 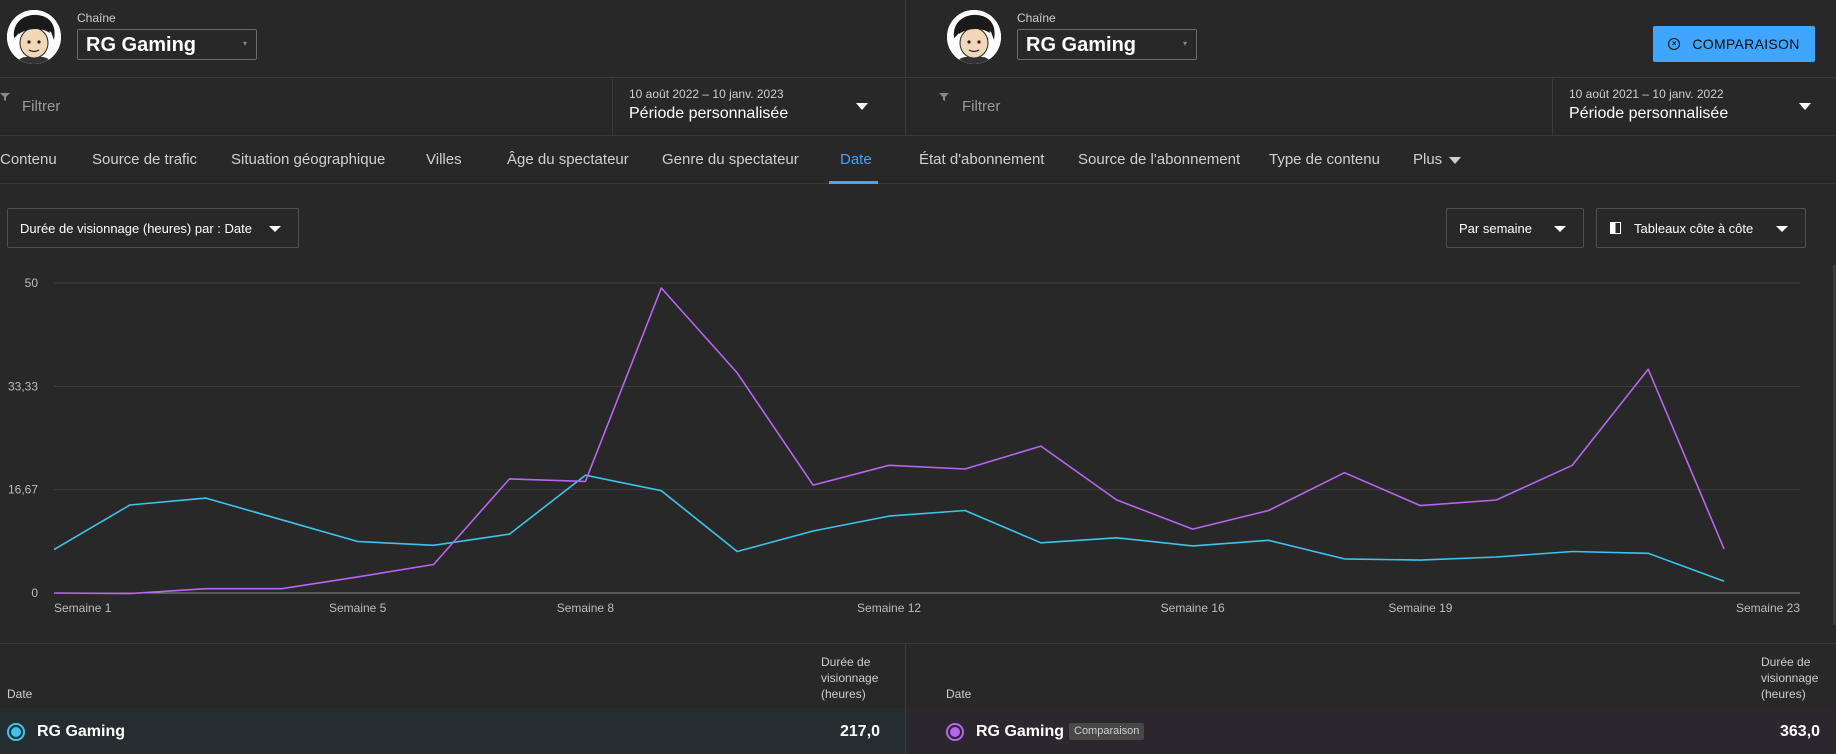 What do you see at coordinates (1036, 18) in the screenshot?
I see `channel-label-right: Chaîne` at bounding box center [1036, 18].